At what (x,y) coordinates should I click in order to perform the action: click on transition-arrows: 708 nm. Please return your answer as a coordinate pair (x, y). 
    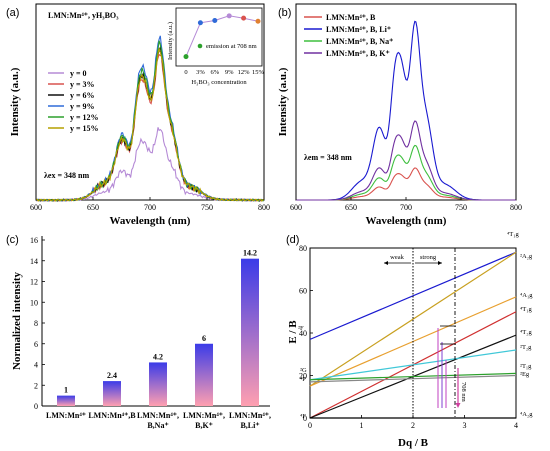
    Looking at the image, I should click on (452, 366).